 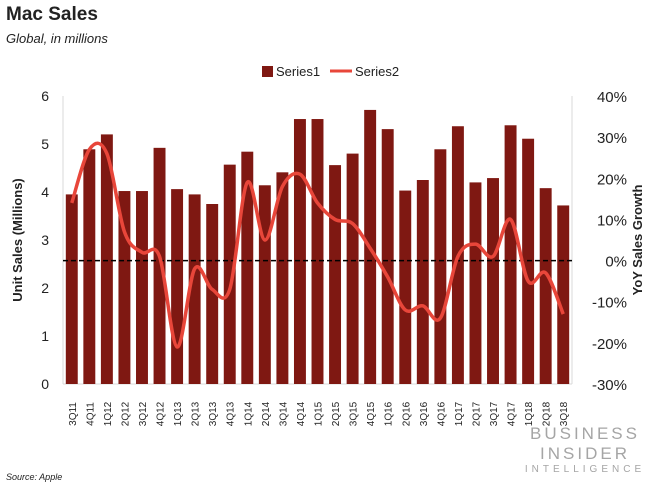 What do you see at coordinates (545, 286) in the screenshot?
I see `bar-2Q18` at bounding box center [545, 286].